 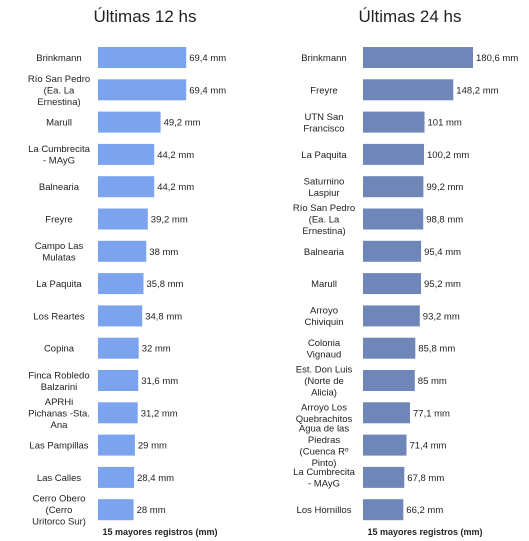 I want to click on chart-12h-category-label: Las Calles, so click(x=59, y=478).